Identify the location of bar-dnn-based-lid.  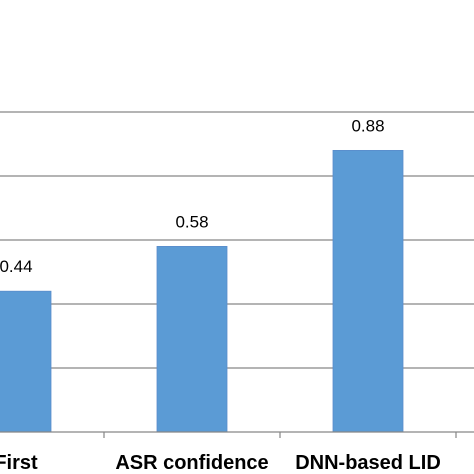
(368, 291).